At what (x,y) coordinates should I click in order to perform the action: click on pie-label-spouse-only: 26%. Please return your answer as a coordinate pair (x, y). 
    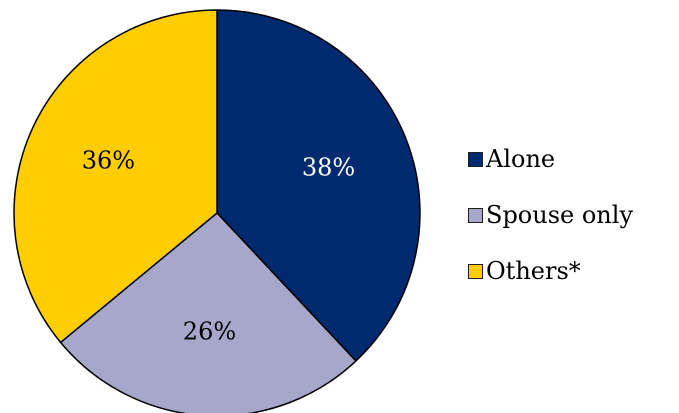
    Looking at the image, I should click on (209, 331).